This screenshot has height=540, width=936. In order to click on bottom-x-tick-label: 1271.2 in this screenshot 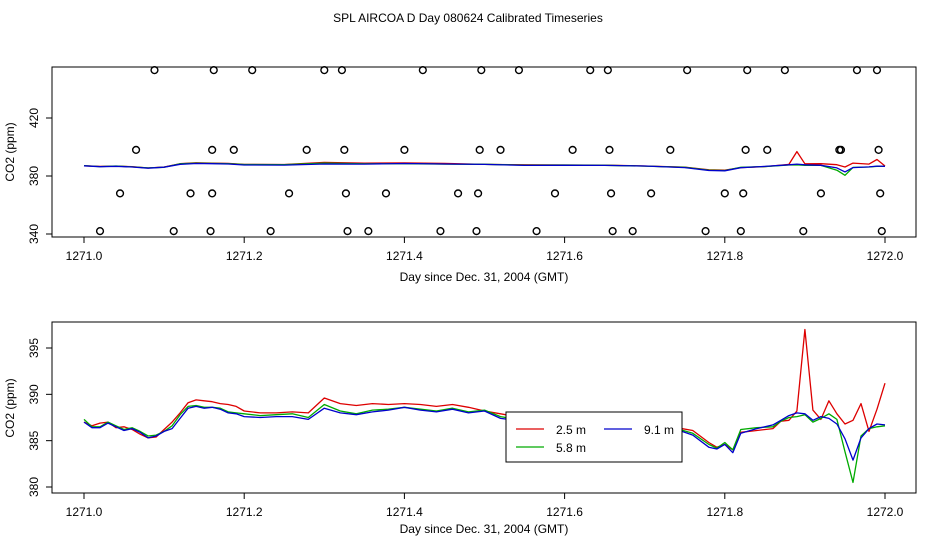, I will do `click(244, 512)`.